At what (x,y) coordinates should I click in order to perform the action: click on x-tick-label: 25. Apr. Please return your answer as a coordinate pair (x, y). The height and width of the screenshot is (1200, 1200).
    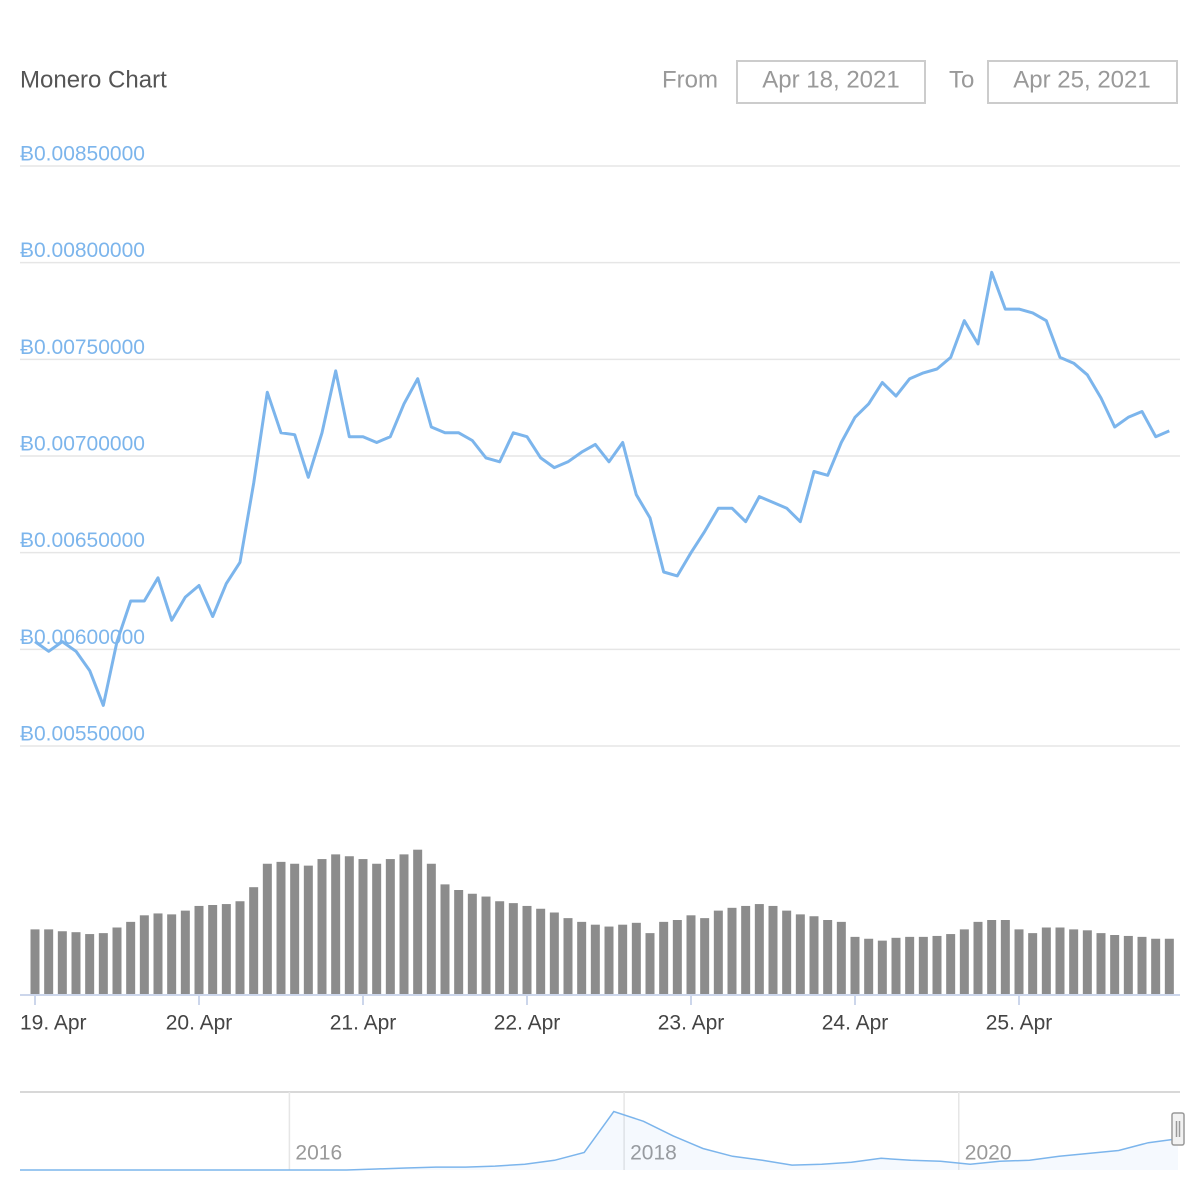
    Looking at the image, I should click on (1019, 1023).